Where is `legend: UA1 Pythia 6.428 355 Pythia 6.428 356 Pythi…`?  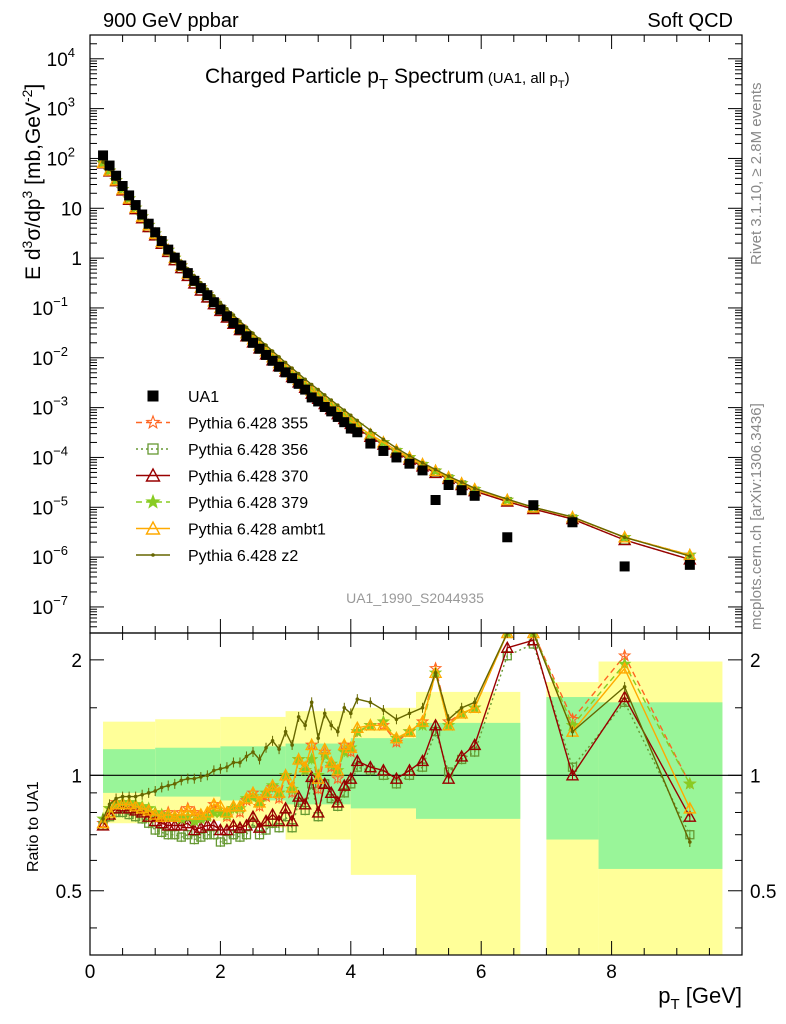
legend: UA1 Pythia 6.428 355 Pythia 6.428 356 Pythi… is located at coordinates (231, 477).